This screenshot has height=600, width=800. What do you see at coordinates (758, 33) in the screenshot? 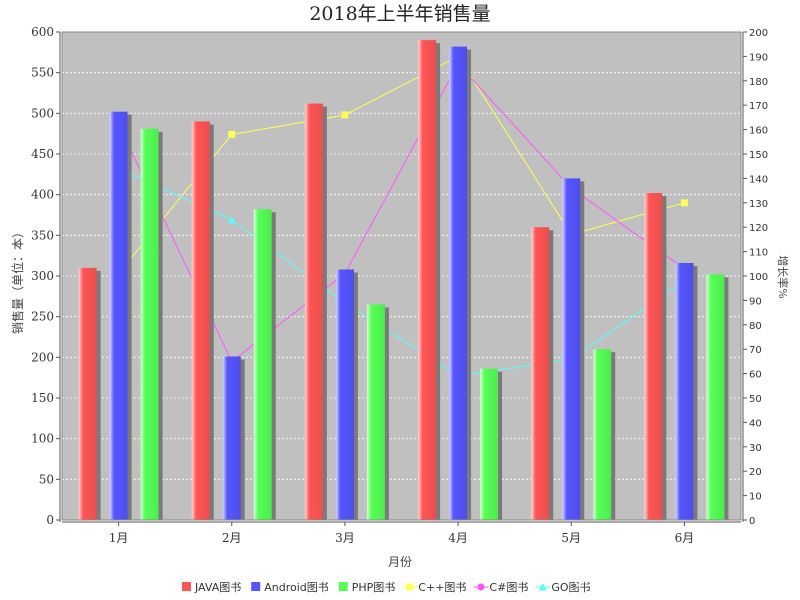
I see `y2-tick-label: 200` at bounding box center [758, 33].